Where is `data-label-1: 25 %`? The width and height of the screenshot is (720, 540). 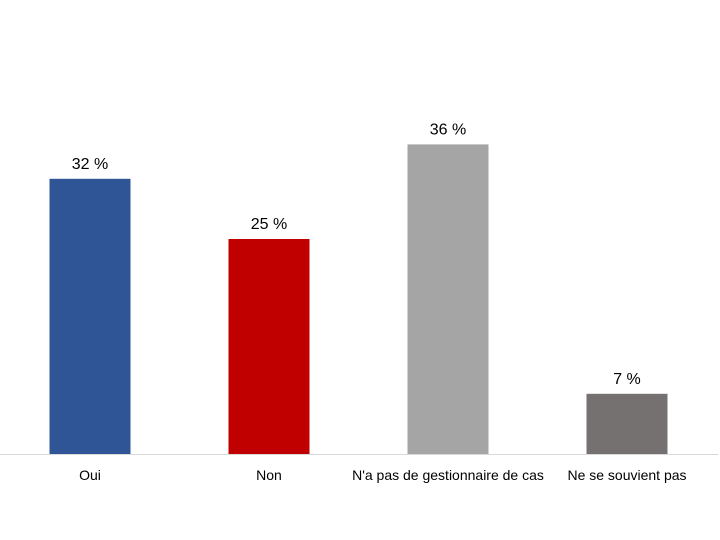 data-label-1: 25 % is located at coordinates (269, 224).